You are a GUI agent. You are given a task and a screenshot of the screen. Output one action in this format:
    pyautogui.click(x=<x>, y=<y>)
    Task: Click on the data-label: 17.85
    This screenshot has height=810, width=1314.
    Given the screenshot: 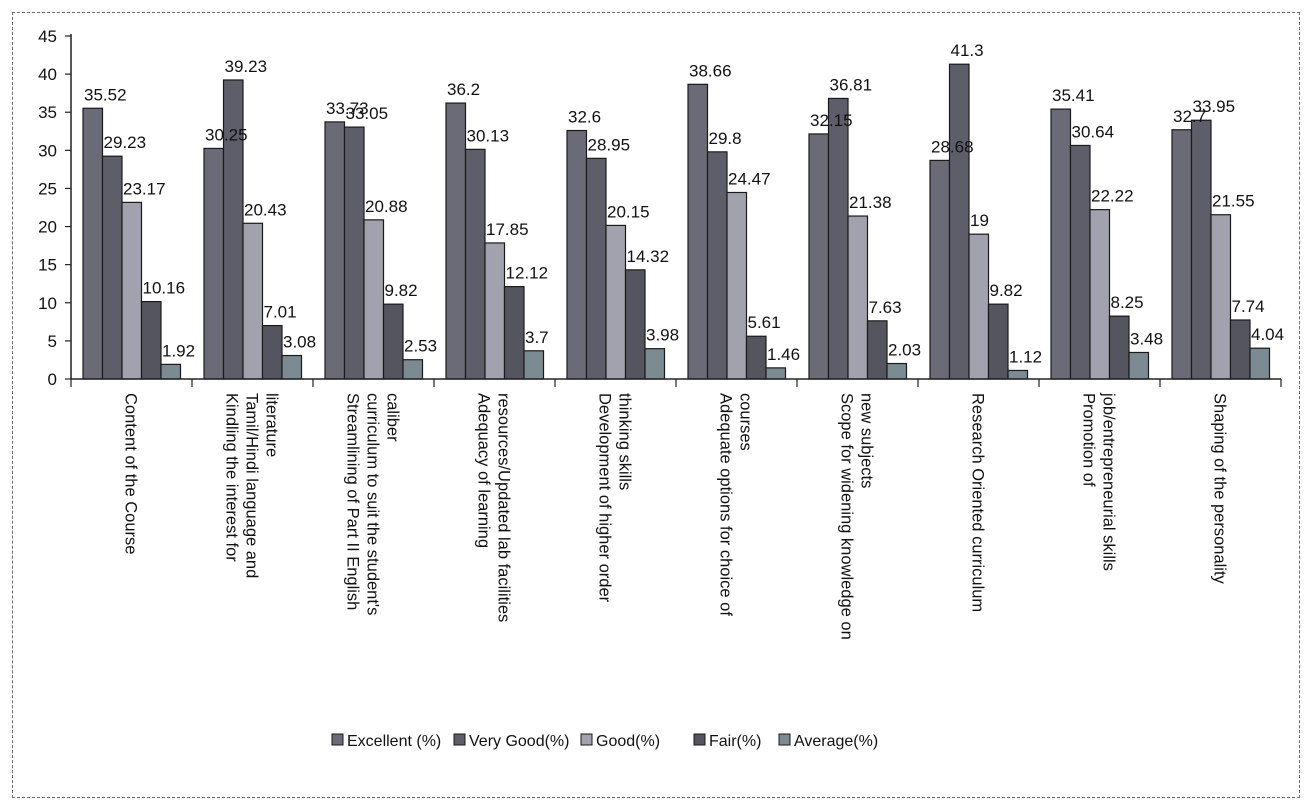 What is the action you would take?
    pyautogui.click(x=507, y=229)
    